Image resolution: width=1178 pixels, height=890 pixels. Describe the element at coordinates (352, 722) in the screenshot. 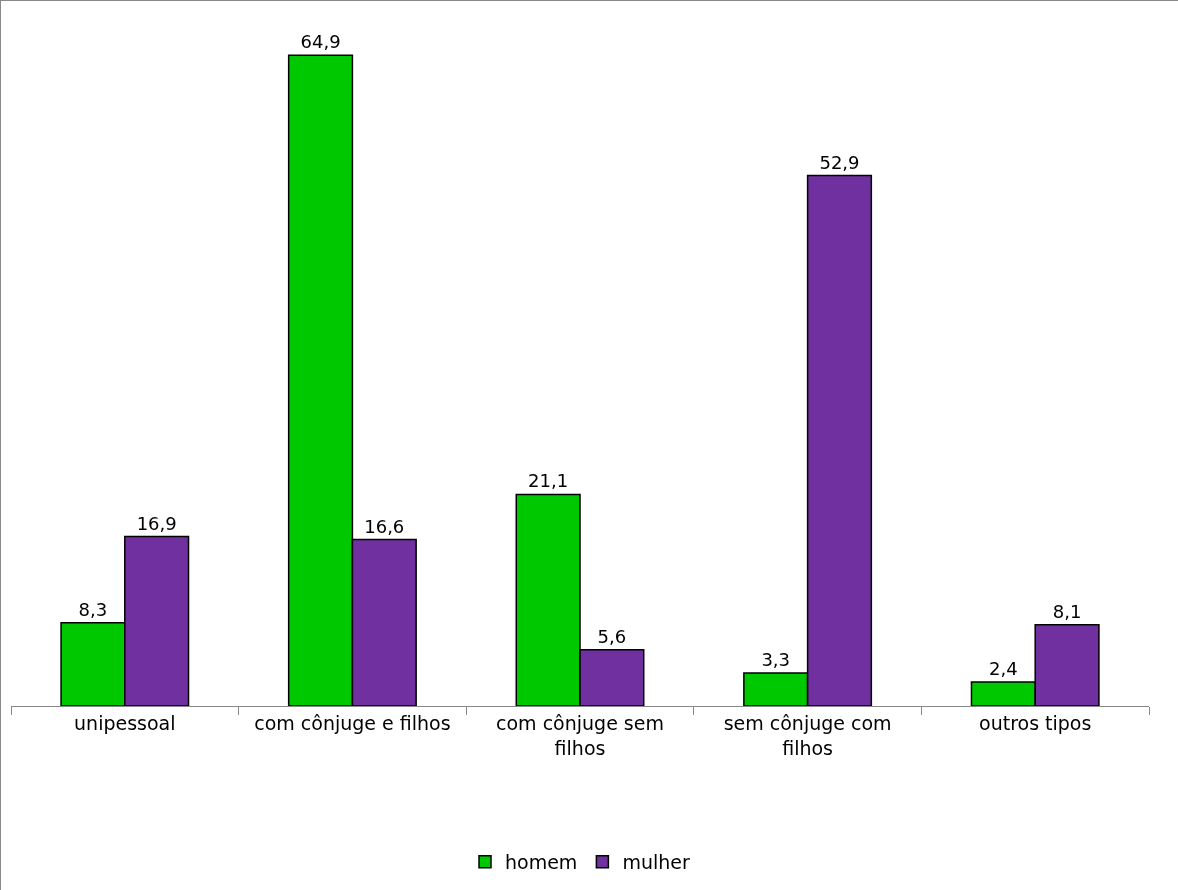

I see `x-tick-label: com cônjuge e filhos` at that location.